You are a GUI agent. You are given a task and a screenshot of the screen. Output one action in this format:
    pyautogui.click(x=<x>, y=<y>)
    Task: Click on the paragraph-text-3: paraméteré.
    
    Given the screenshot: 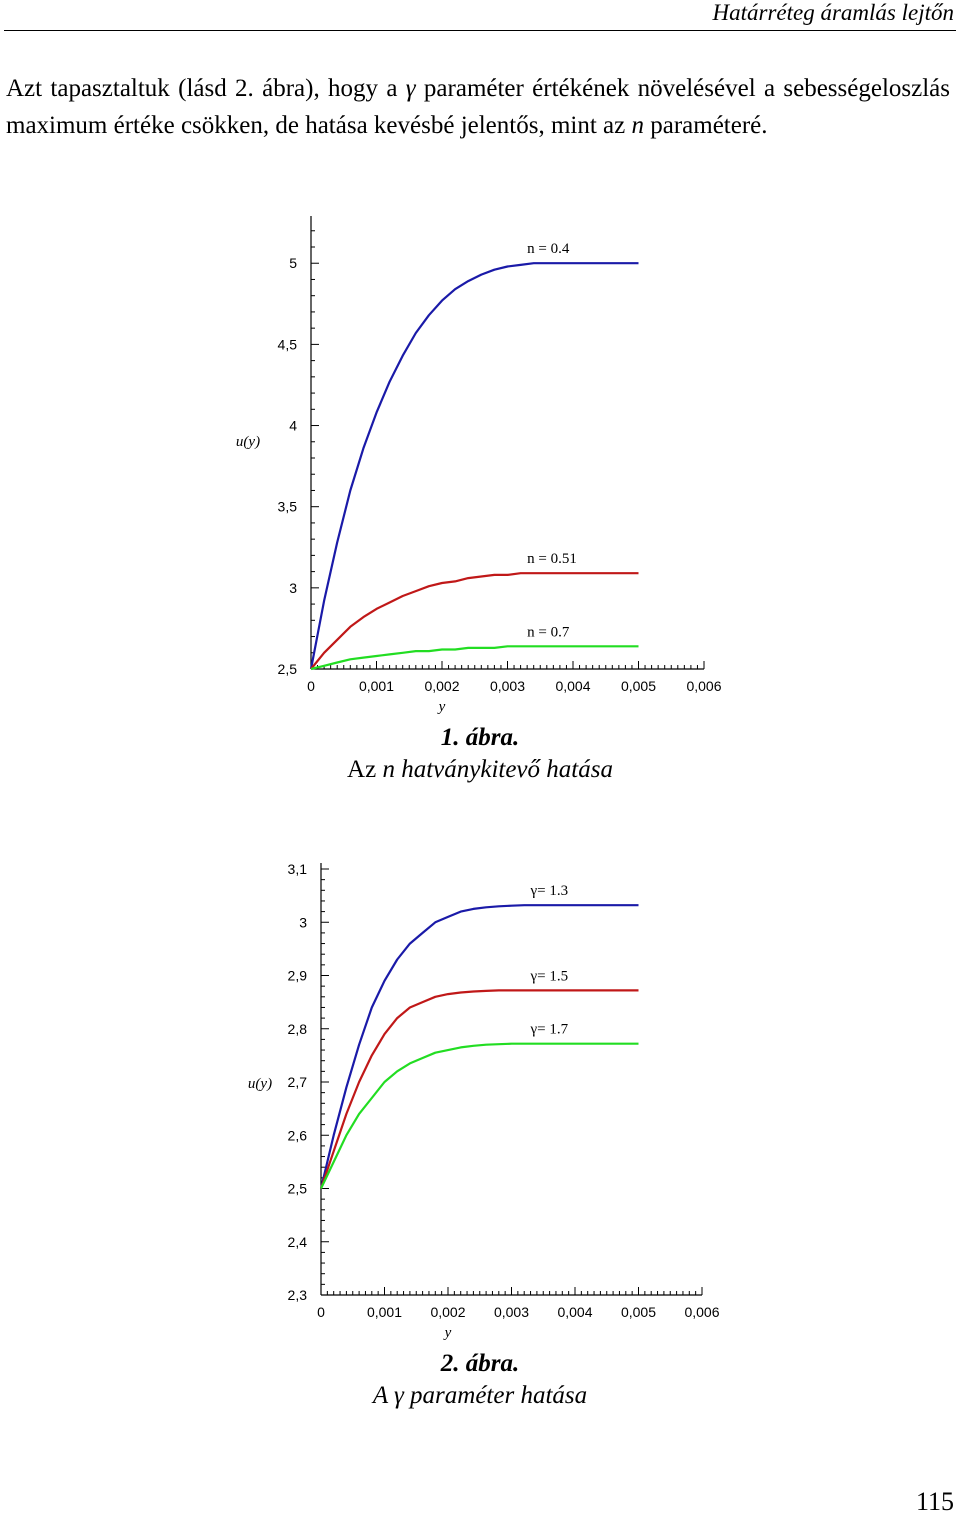 What is the action you would take?
    pyautogui.click(x=705, y=125)
    